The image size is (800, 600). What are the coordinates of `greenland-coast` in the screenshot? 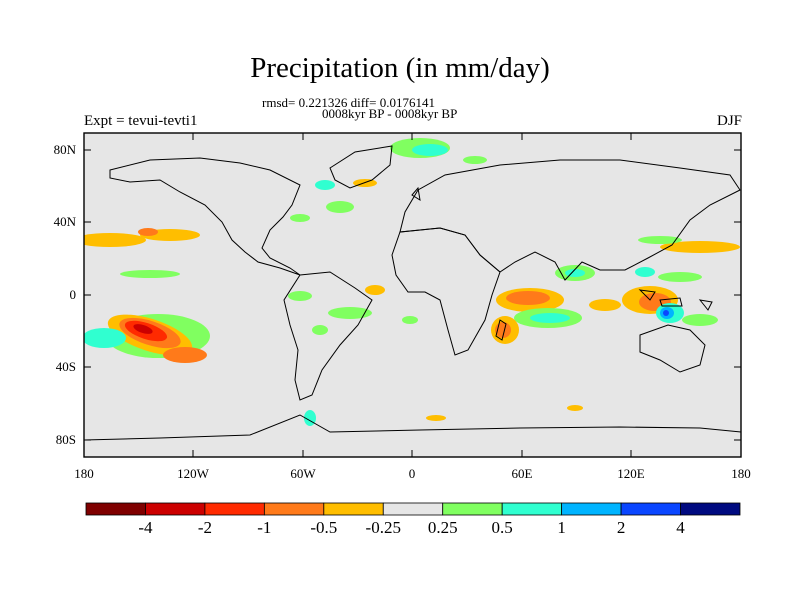 It's located at (361, 167).